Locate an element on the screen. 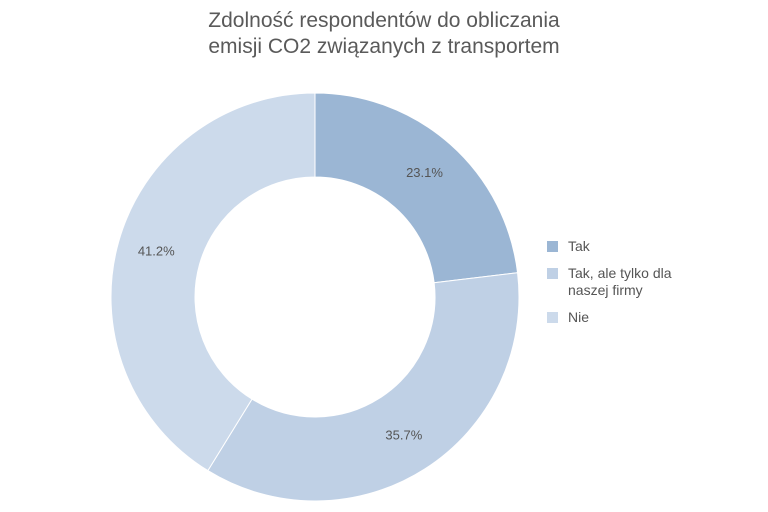  chart-legend: Tak Tak, ale tylko dla naszej firmy Nie is located at coordinates (647, 287).